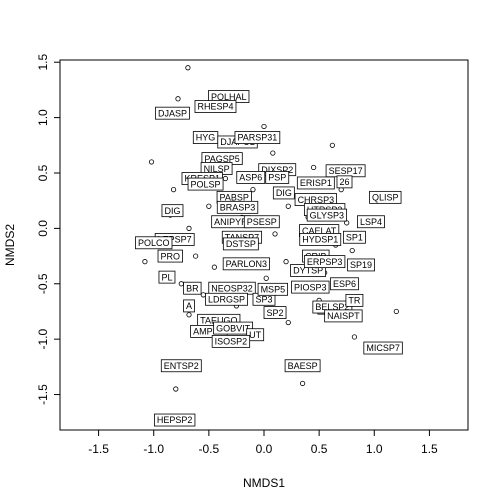 The width and height of the screenshot is (504, 504). I want to click on species-label-text: POLHAL, so click(229, 97).